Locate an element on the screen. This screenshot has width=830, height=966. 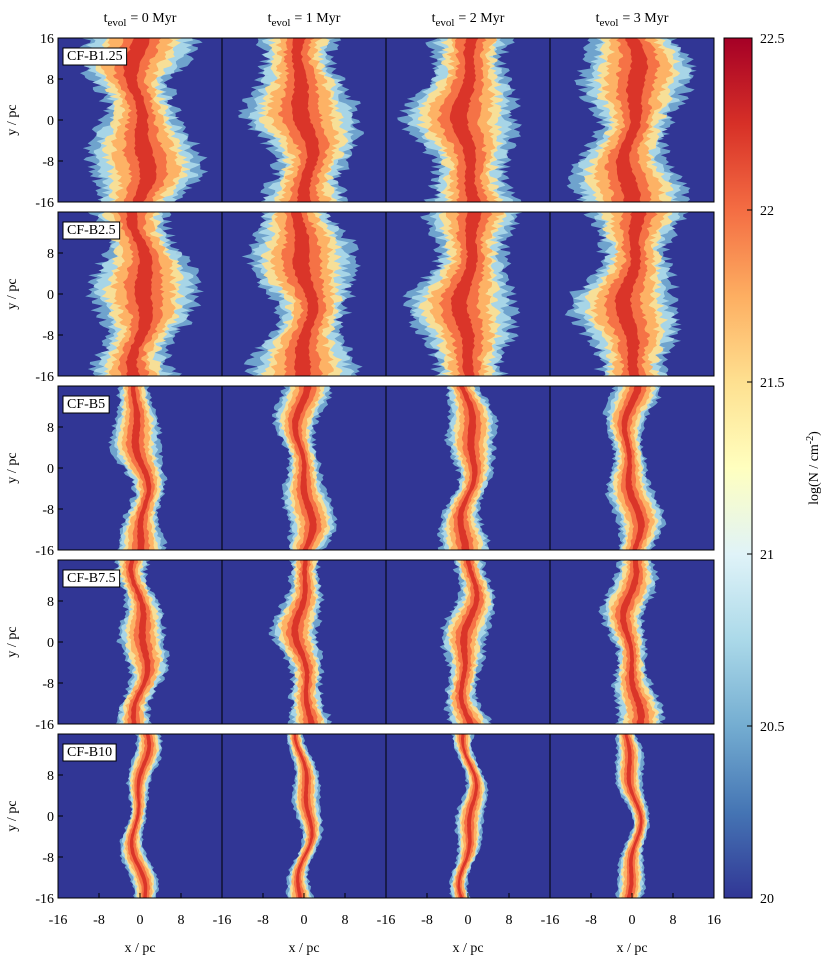
row-label: CF-B2.5 is located at coordinates (91, 230).